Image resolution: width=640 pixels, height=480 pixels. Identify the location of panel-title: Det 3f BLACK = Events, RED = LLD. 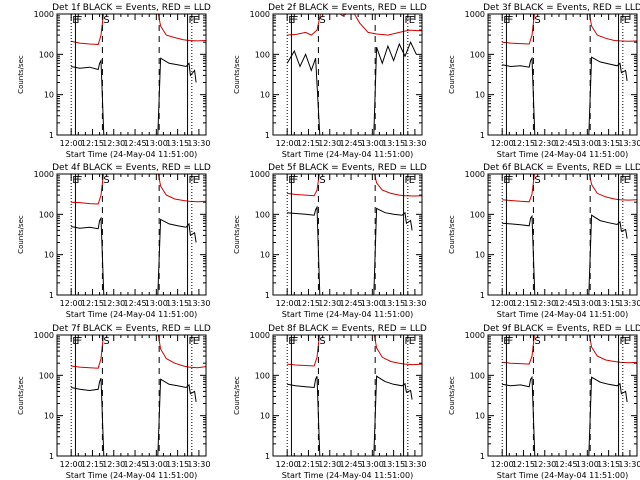
(561, 8).